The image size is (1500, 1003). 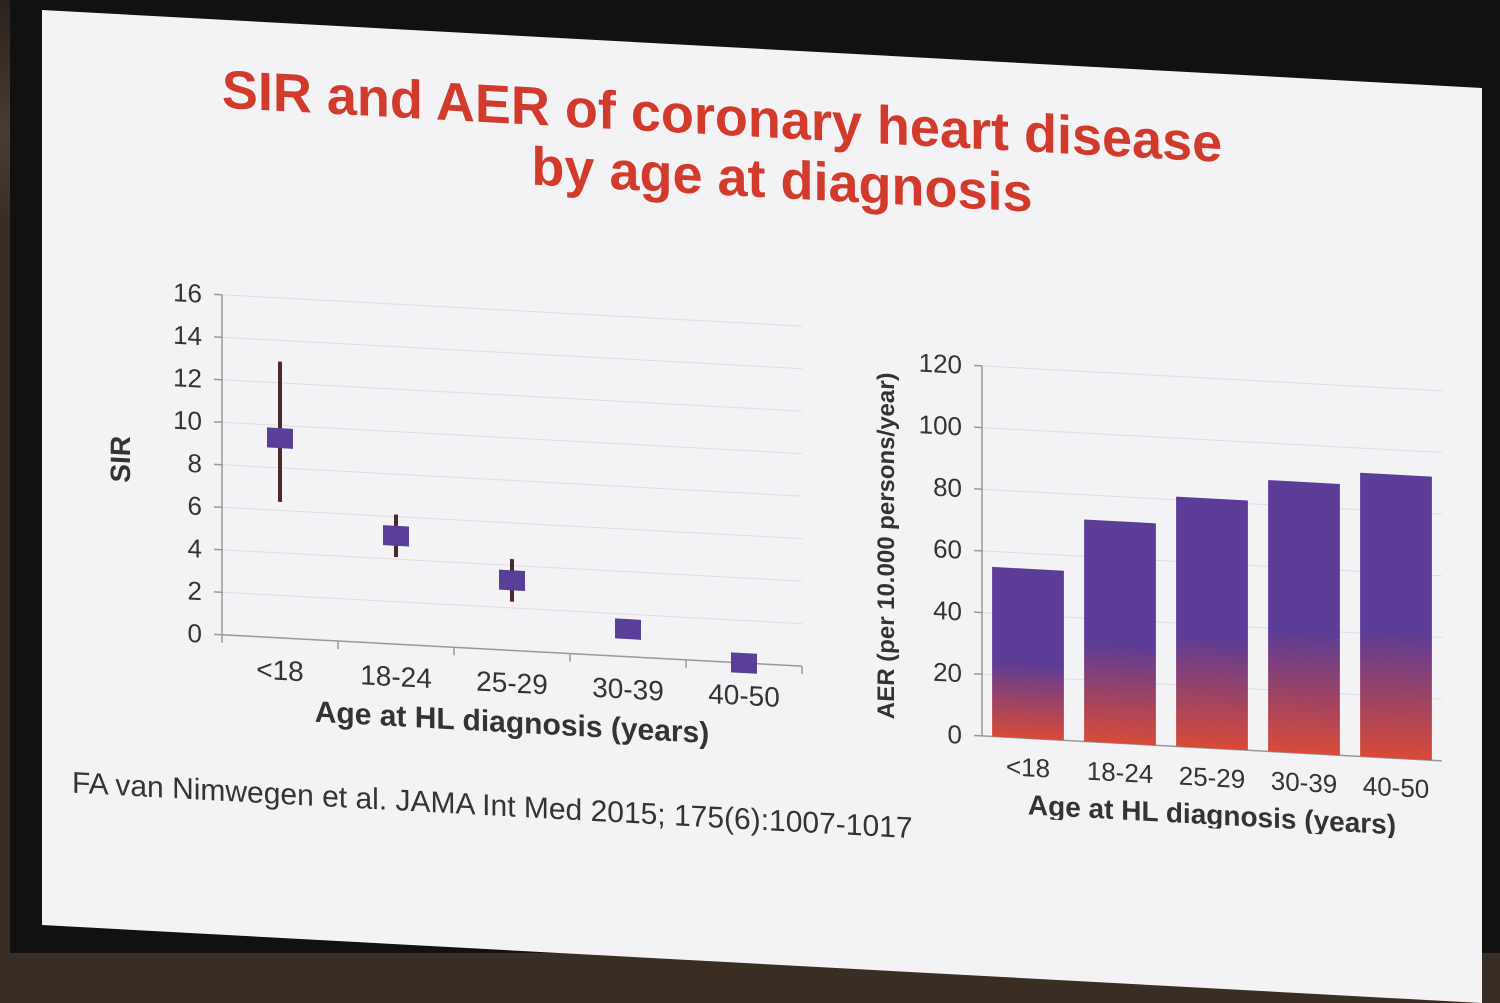 What do you see at coordinates (947, 611) in the screenshot?
I see `aer-ytick-label: 40` at bounding box center [947, 611].